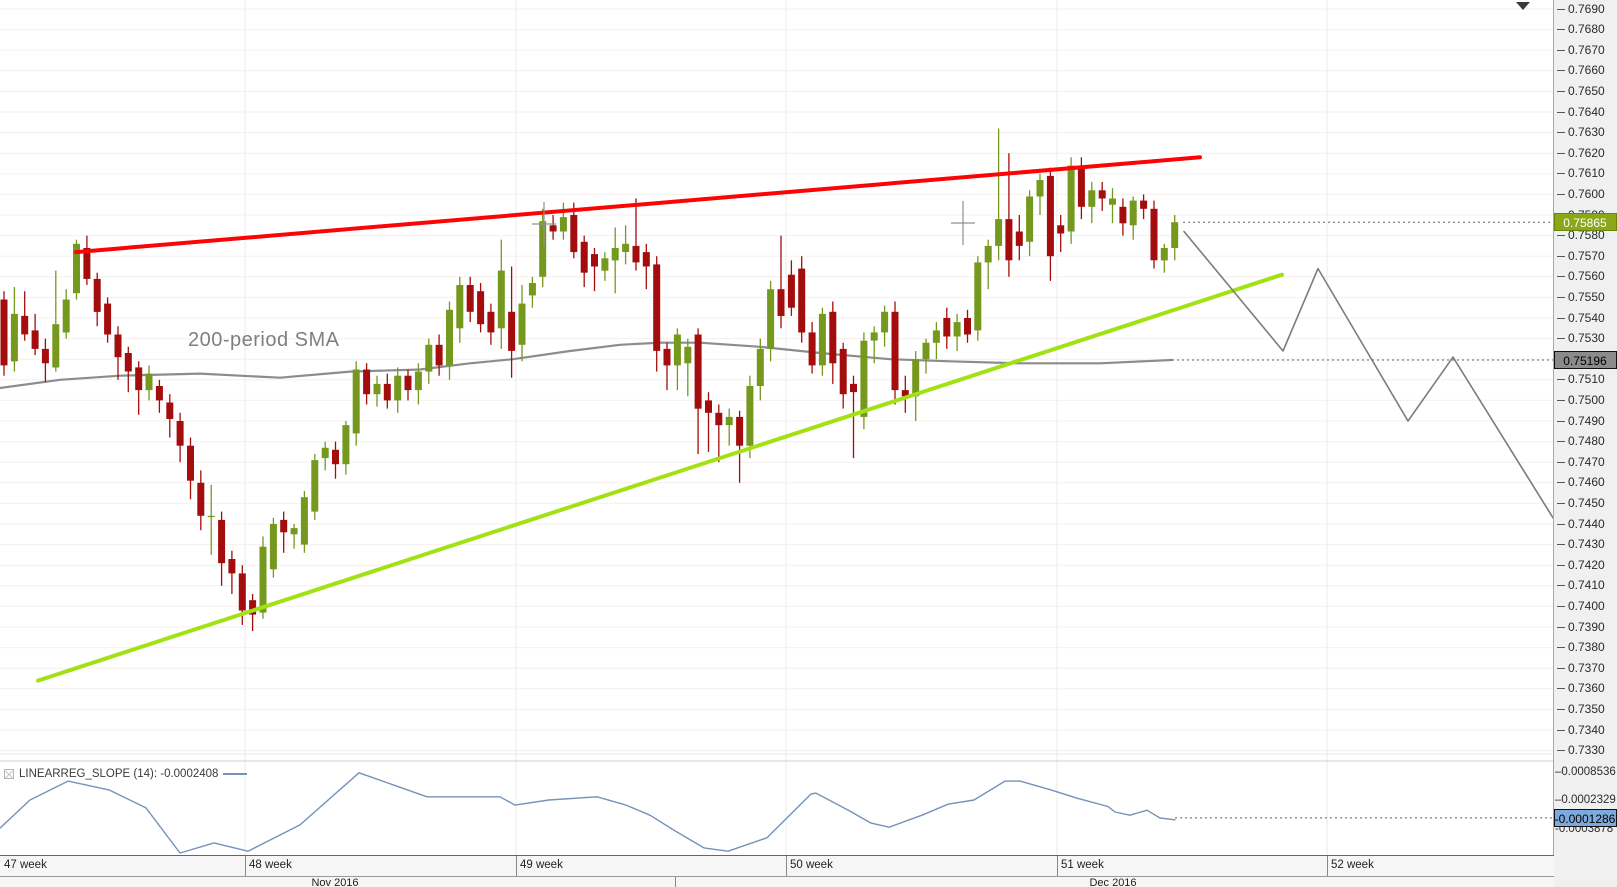  Describe the element at coordinates (777, 881) in the screenshot. I see `month-axis-row: Nov 2016 Dec 2016` at that location.